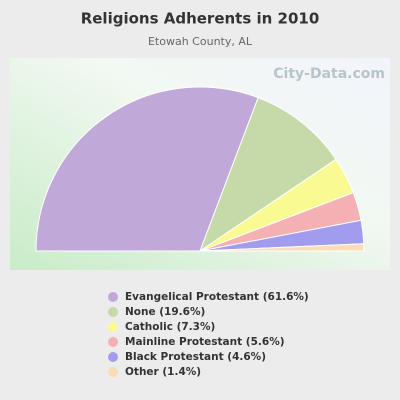 The height and width of the screenshot is (400, 400). Describe the element at coordinates (200, 19) in the screenshot. I see `chart-title: Religions Adherents in 2010` at that location.